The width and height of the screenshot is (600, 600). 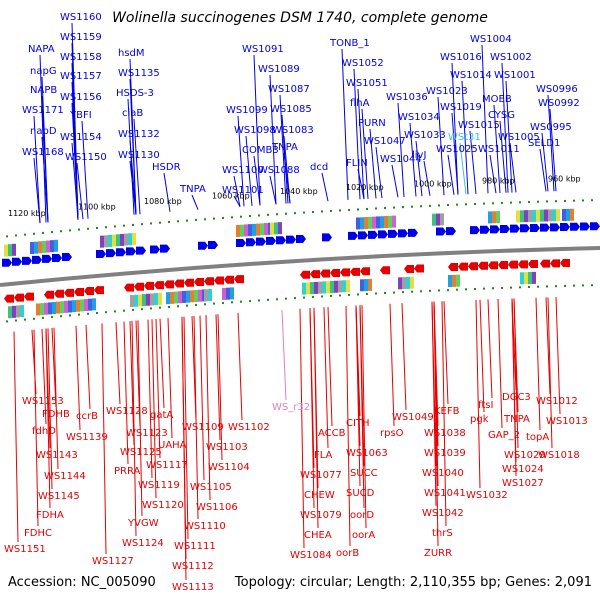 What do you see at coordinates (372, 123) in the screenshot?
I see `gene-label-top: PURN` at bounding box center [372, 123].